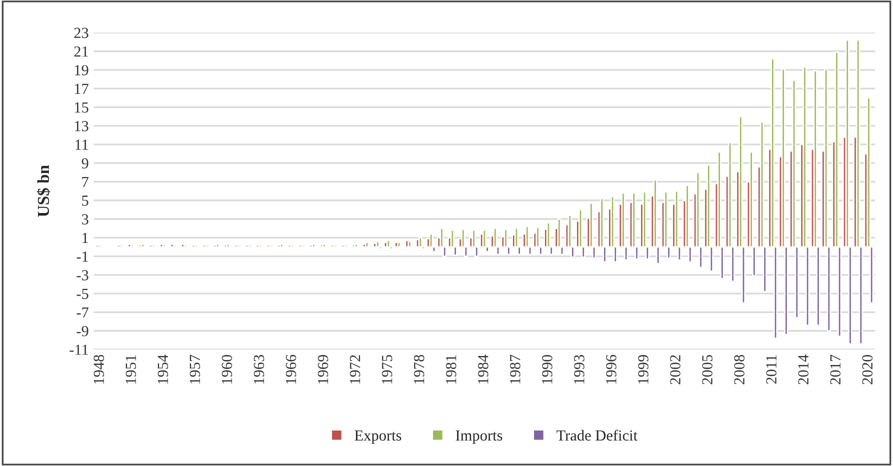 The height and width of the screenshot is (466, 893). Describe the element at coordinates (131, 369) in the screenshot. I see `x-tick-label: 1951` at that location.